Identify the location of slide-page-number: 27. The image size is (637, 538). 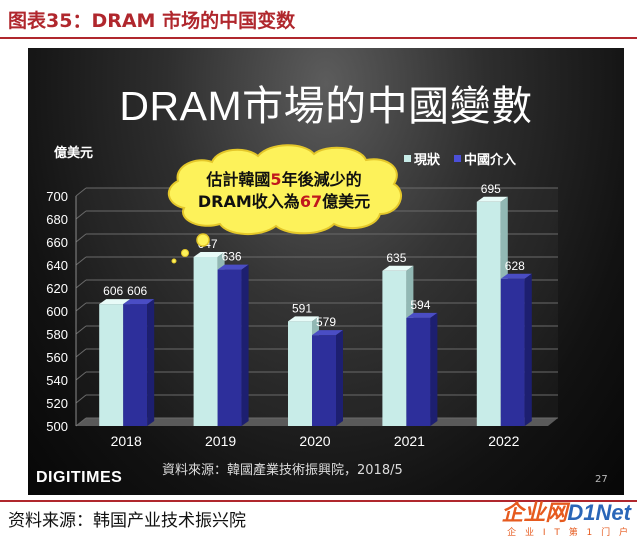
(601, 479).